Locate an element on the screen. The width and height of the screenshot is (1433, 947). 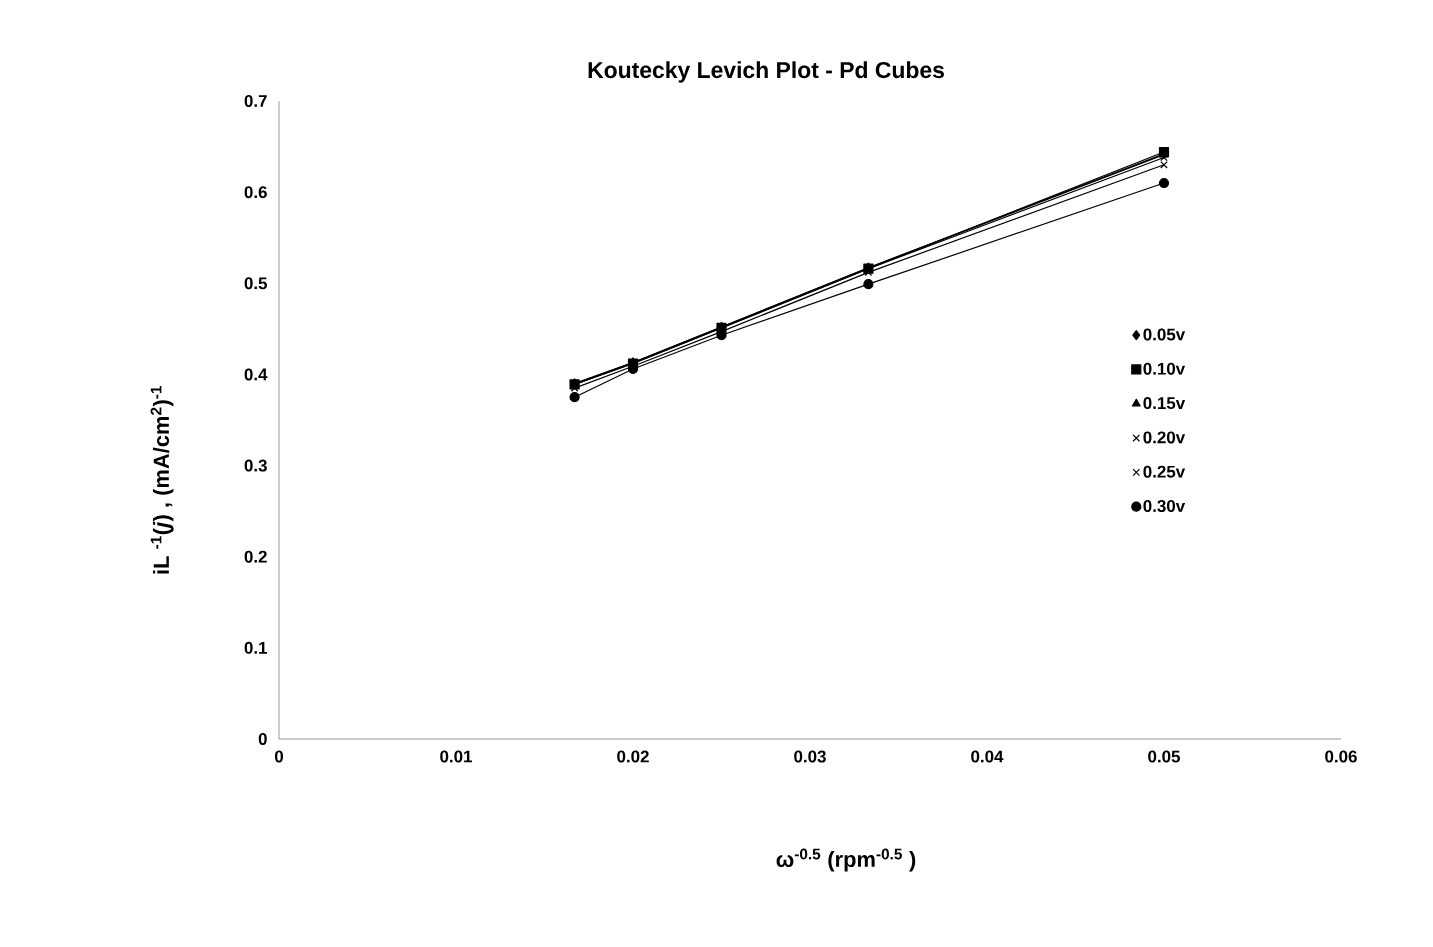
legend-label: 0.10v is located at coordinates (1164, 368).